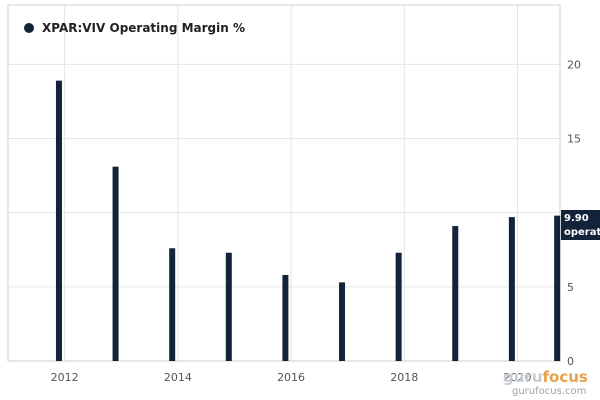  What do you see at coordinates (582, 232) in the screenshot?
I see `last-value-flag-label: operat` at bounding box center [582, 232].